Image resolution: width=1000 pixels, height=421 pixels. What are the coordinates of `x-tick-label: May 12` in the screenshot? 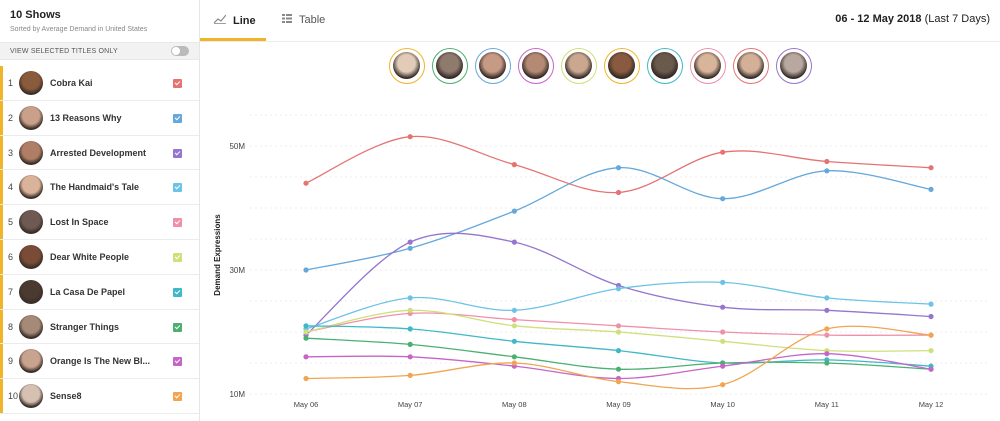 It's located at (931, 404).